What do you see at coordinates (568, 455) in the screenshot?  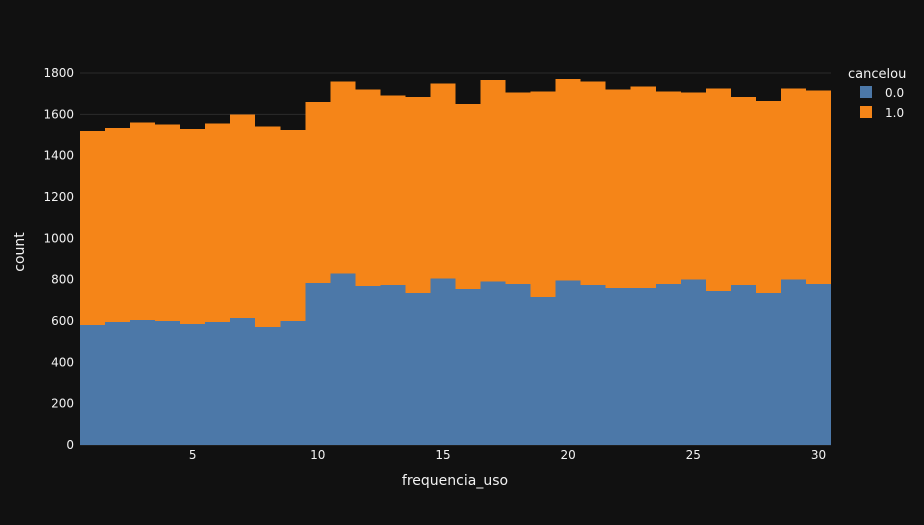 I see `x-tick-label: 20` at bounding box center [568, 455].